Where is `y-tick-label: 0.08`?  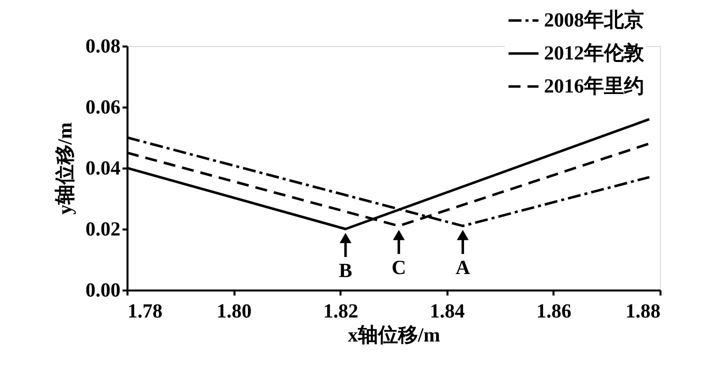
y-tick-label: 0.08 is located at coordinates (103, 47).